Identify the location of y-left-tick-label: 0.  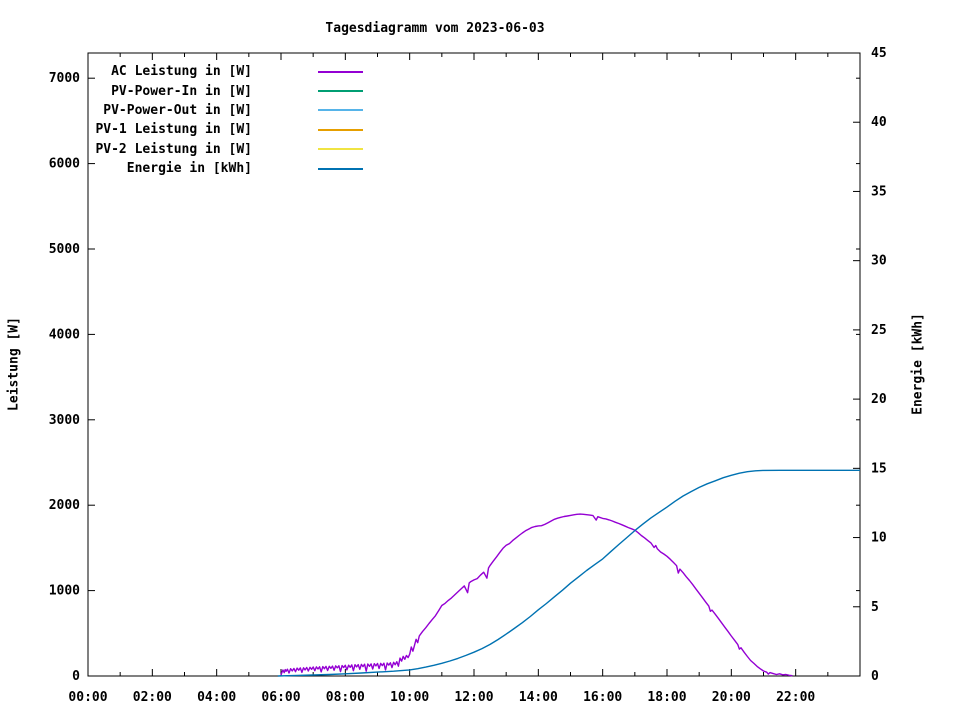
(76, 676).